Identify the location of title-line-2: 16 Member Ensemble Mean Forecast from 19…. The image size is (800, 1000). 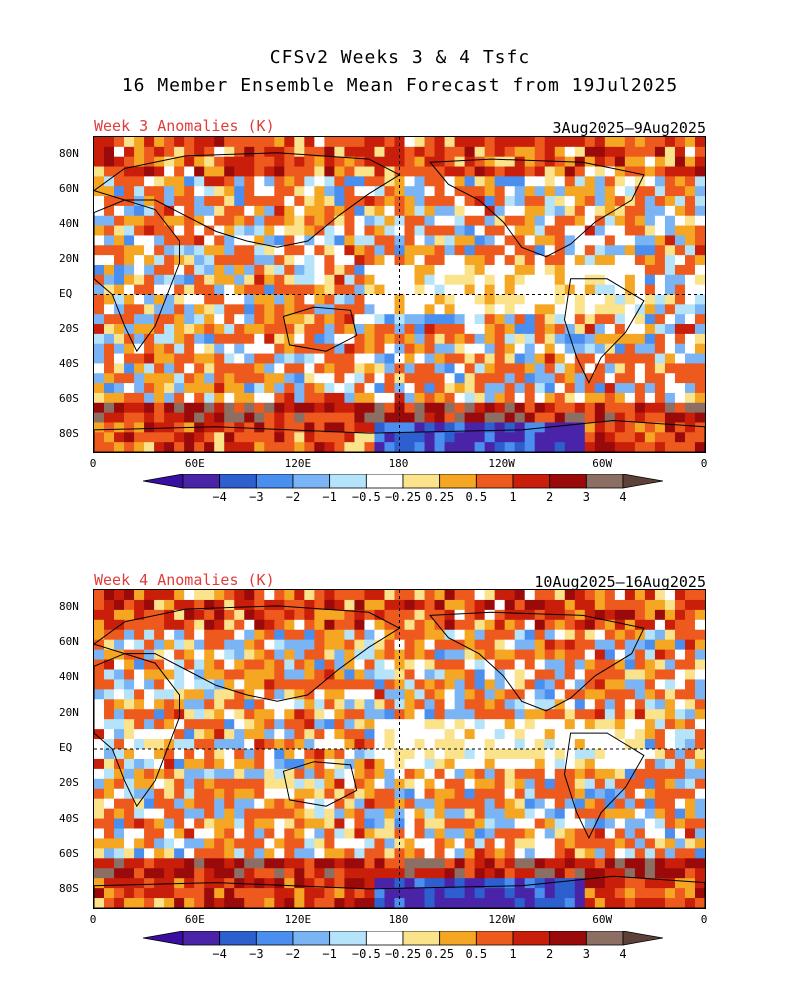
(400, 85).